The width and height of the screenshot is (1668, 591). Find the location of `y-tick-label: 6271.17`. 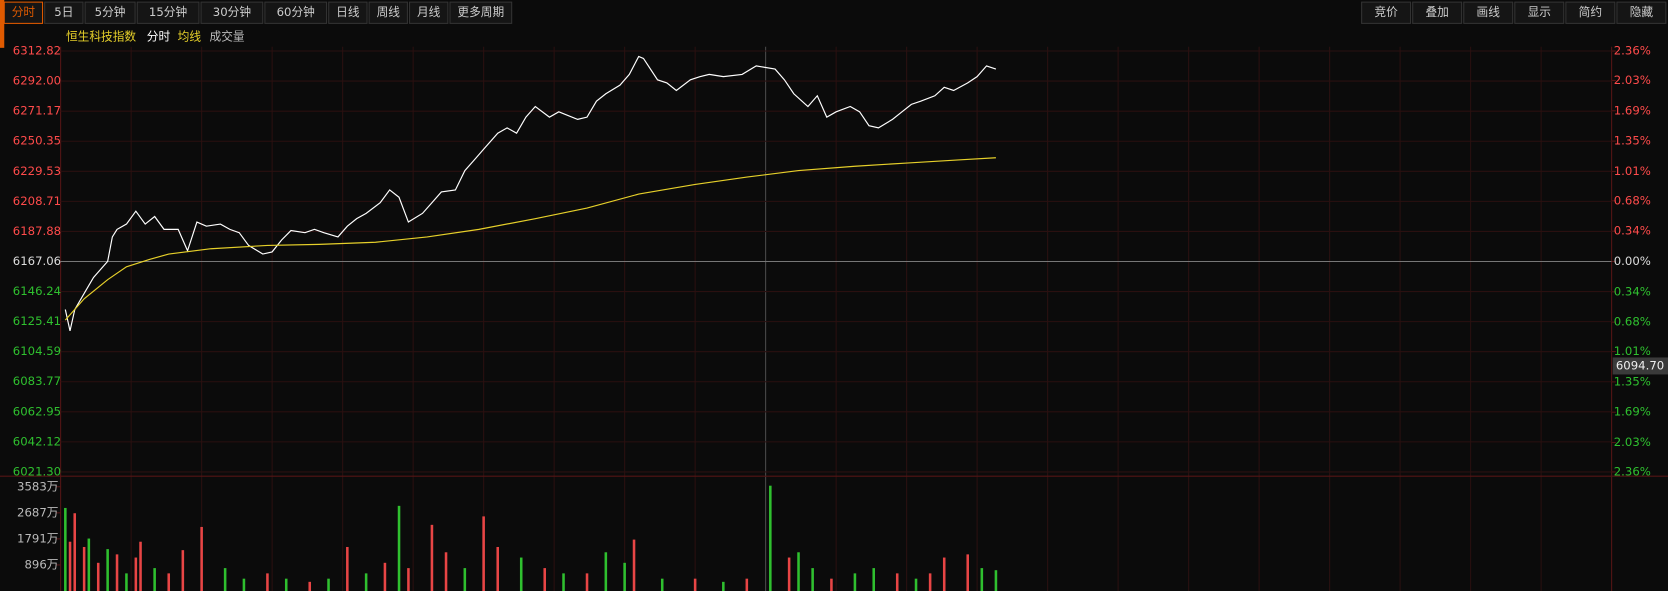

y-tick-label: 6271.17 is located at coordinates (37, 111).